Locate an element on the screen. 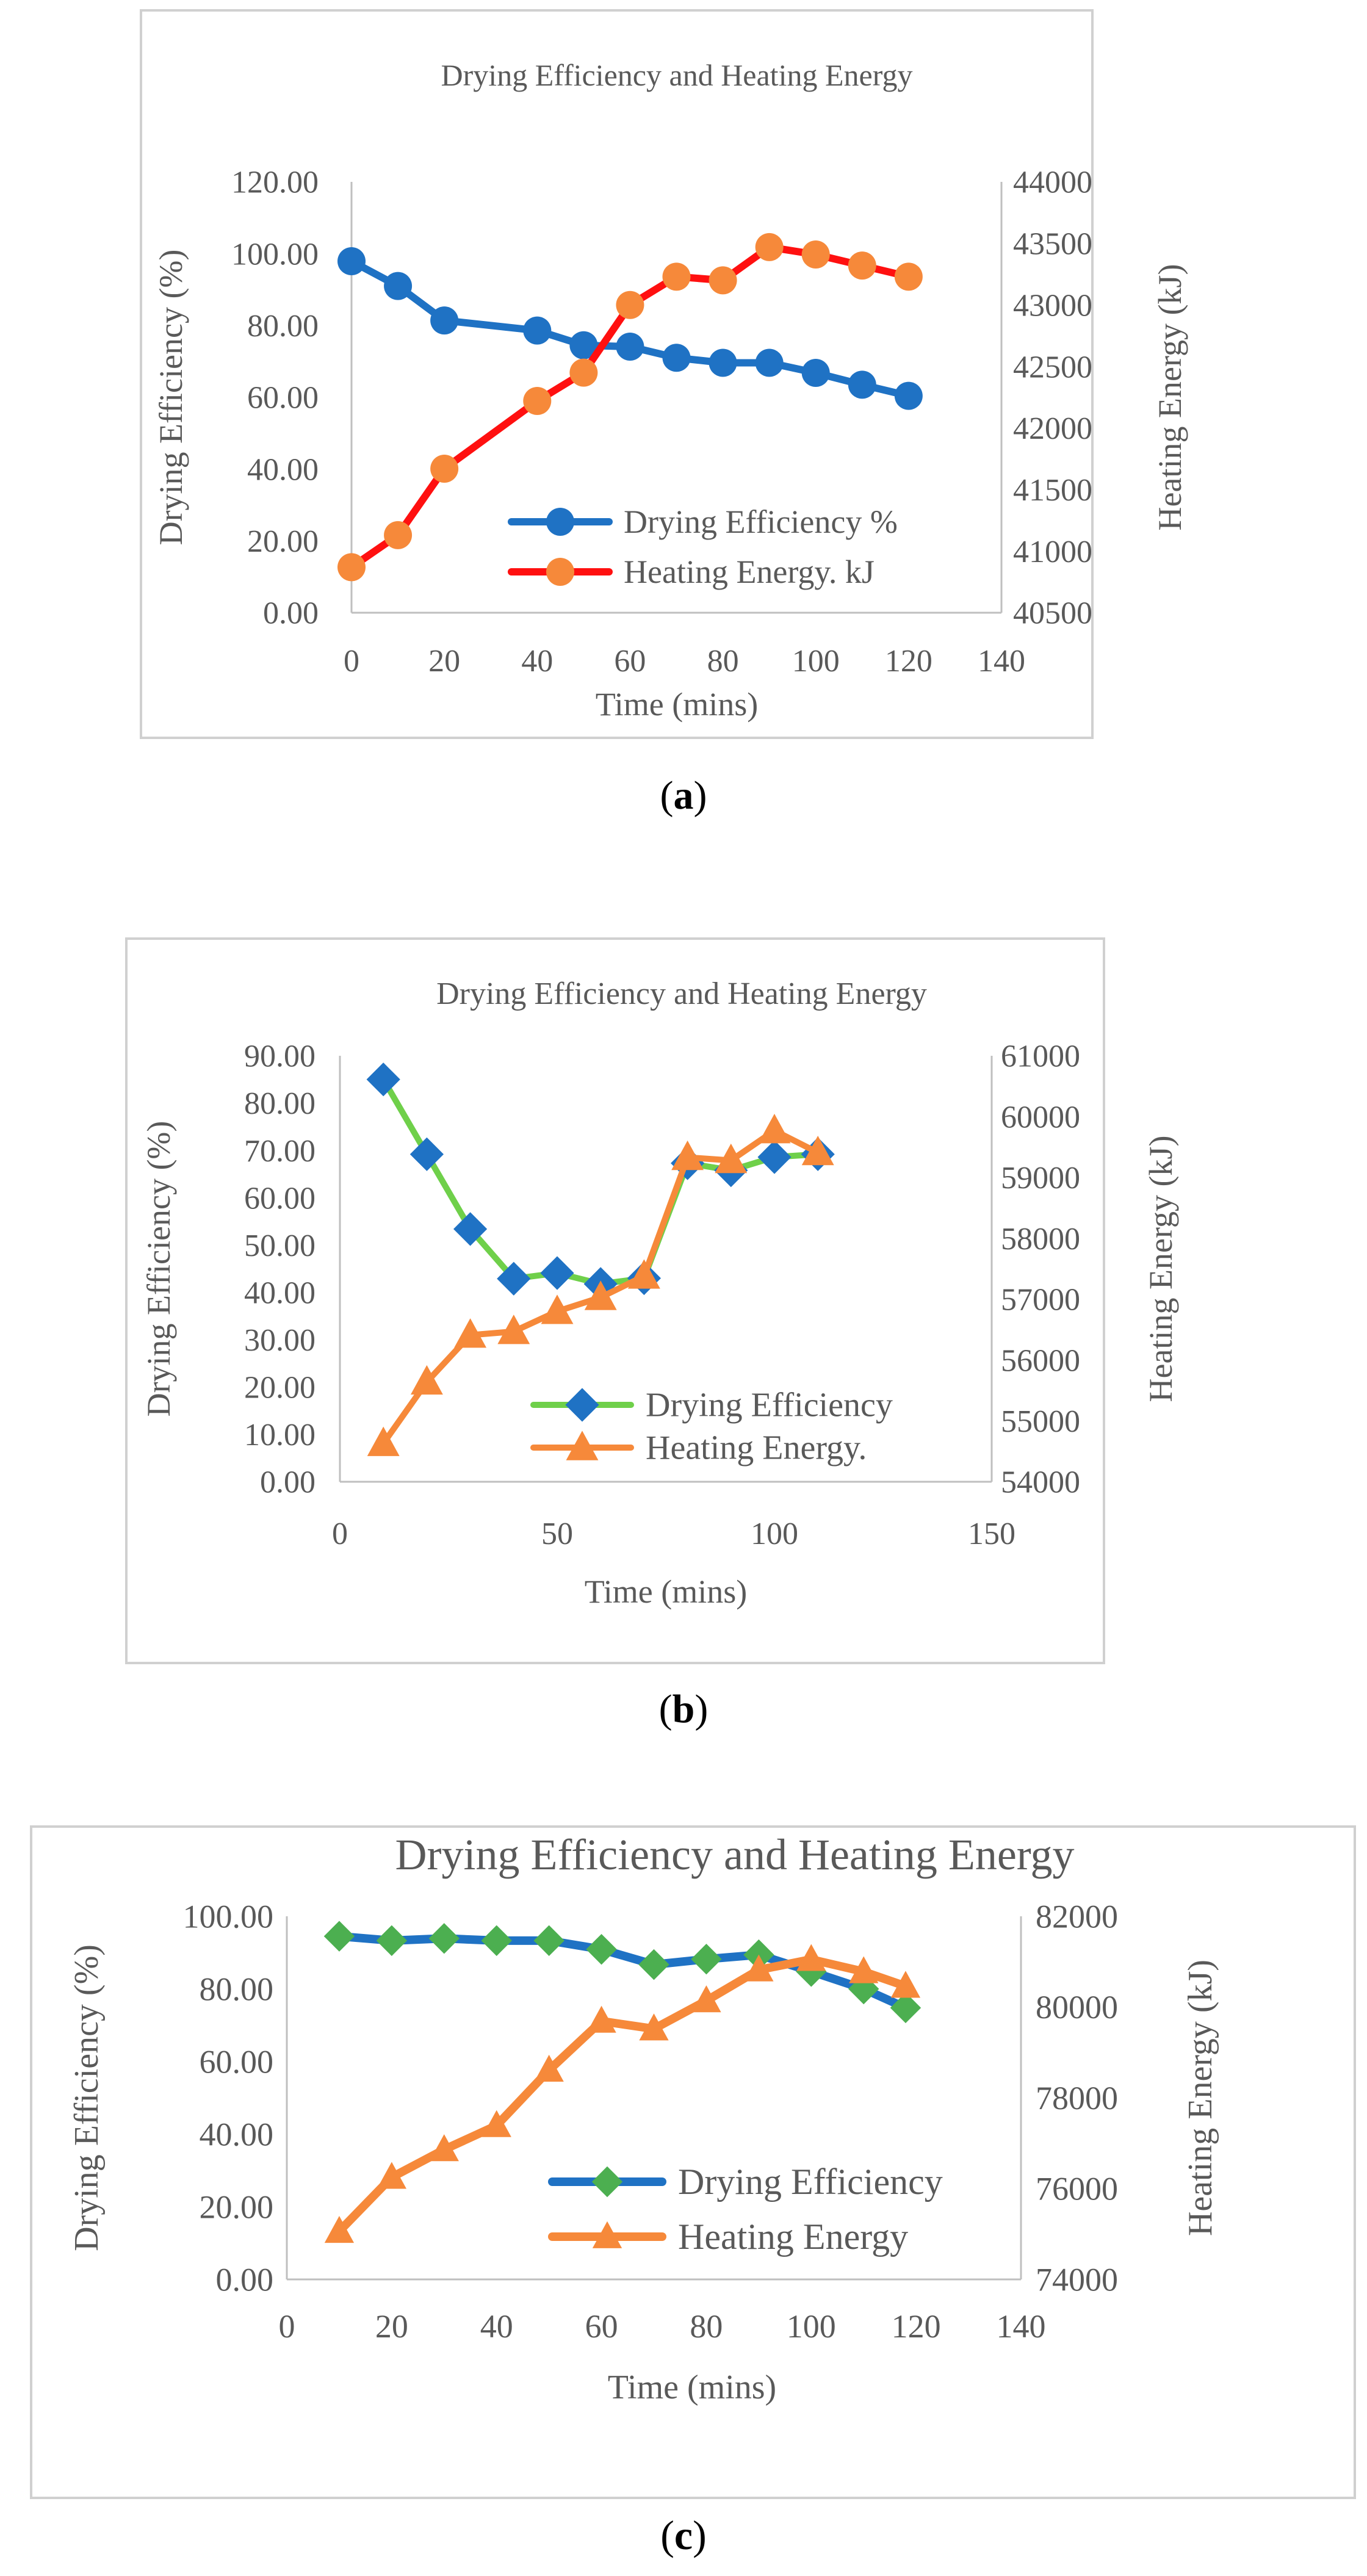 Image resolution: width=1367 pixels, height=2576 pixels. y2-tick-label: 76000 is located at coordinates (1077, 2189).